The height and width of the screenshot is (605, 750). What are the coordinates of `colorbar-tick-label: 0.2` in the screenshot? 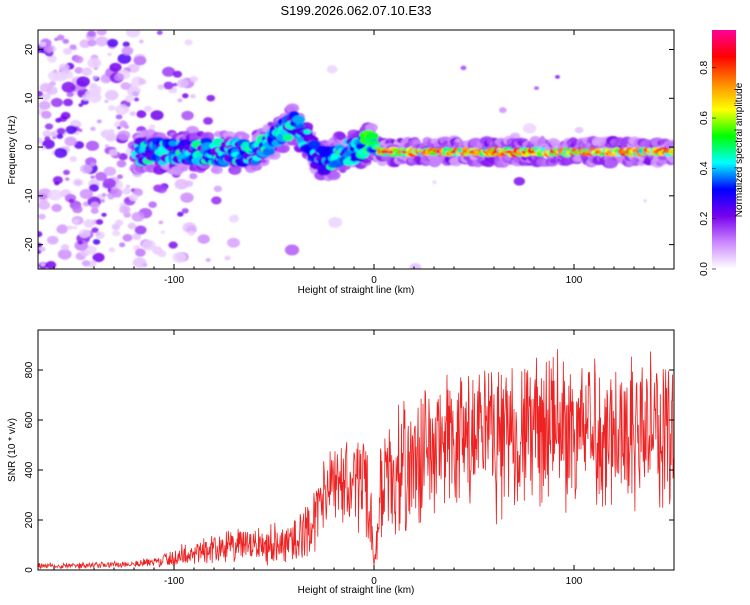 It's located at (704, 218).